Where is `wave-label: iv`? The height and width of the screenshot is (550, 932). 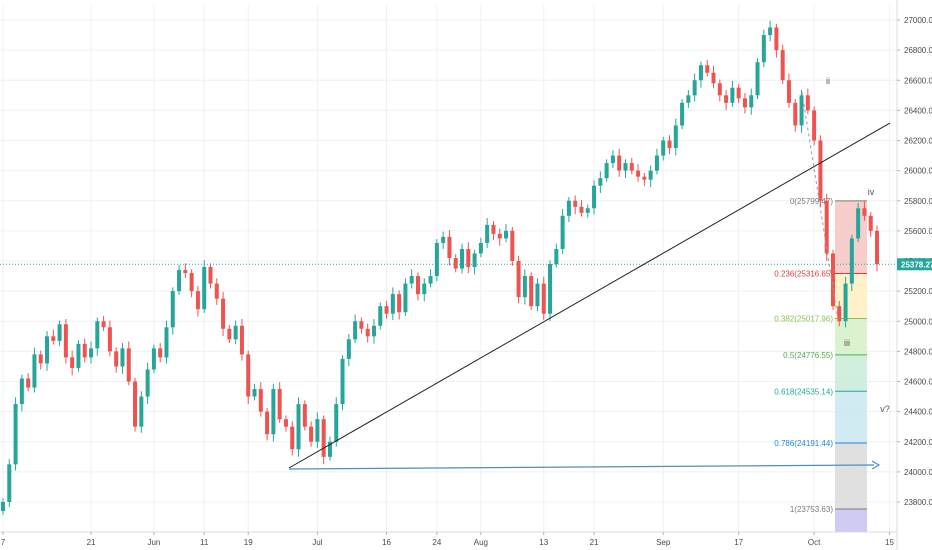 wave-label: iv is located at coordinates (871, 192).